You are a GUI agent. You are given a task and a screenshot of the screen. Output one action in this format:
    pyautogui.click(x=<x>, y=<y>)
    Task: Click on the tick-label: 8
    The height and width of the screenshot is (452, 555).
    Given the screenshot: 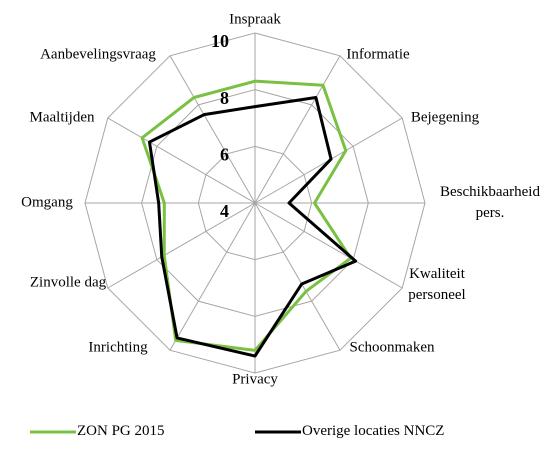 What is the action you would take?
    pyautogui.click(x=224, y=98)
    